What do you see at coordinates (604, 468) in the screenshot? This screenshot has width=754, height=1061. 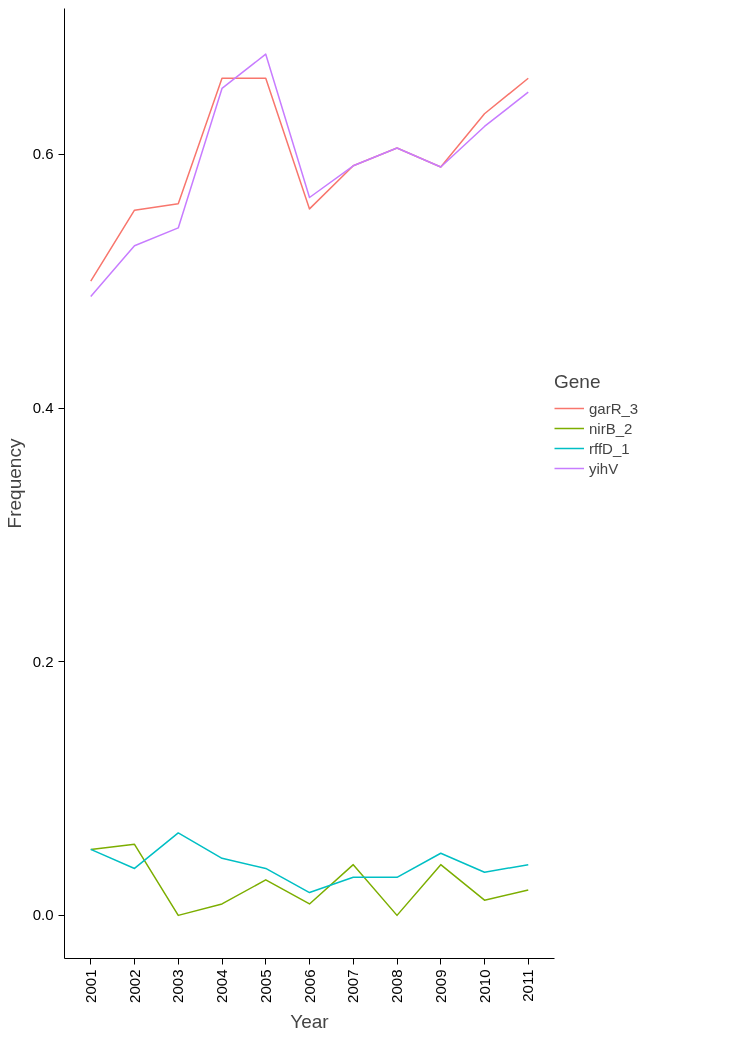 I see `legend-label: yihV` at bounding box center [604, 468].